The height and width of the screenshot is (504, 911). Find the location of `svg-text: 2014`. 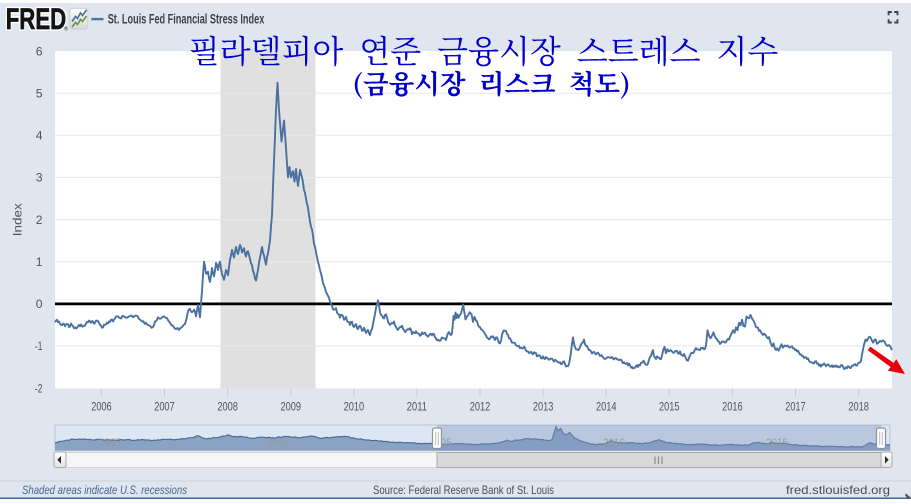

svg-text: 2014 is located at coordinates (606, 407).